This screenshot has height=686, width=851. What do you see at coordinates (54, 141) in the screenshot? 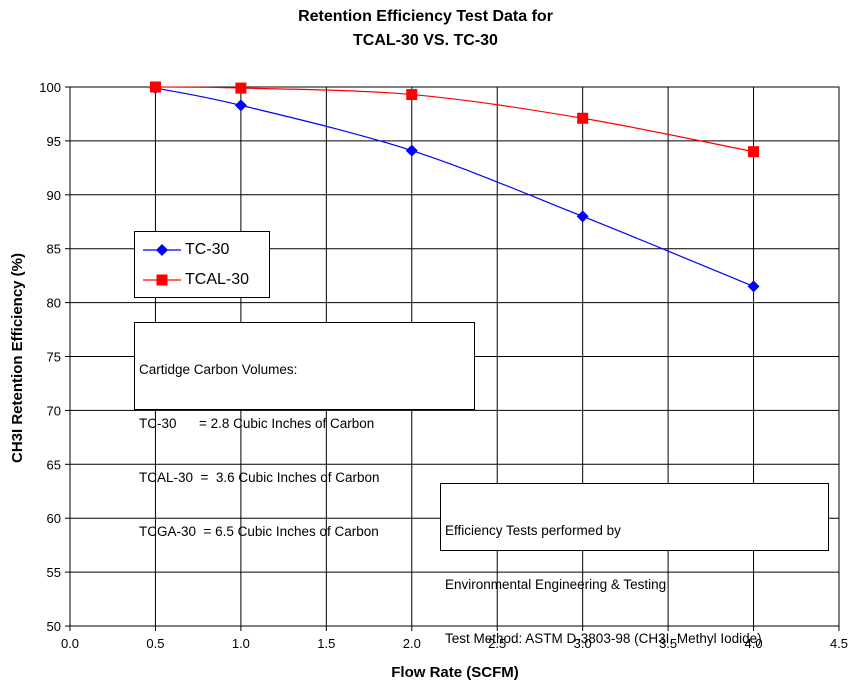
I see `y-tick-label: 95` at bounding box center [54, 141].